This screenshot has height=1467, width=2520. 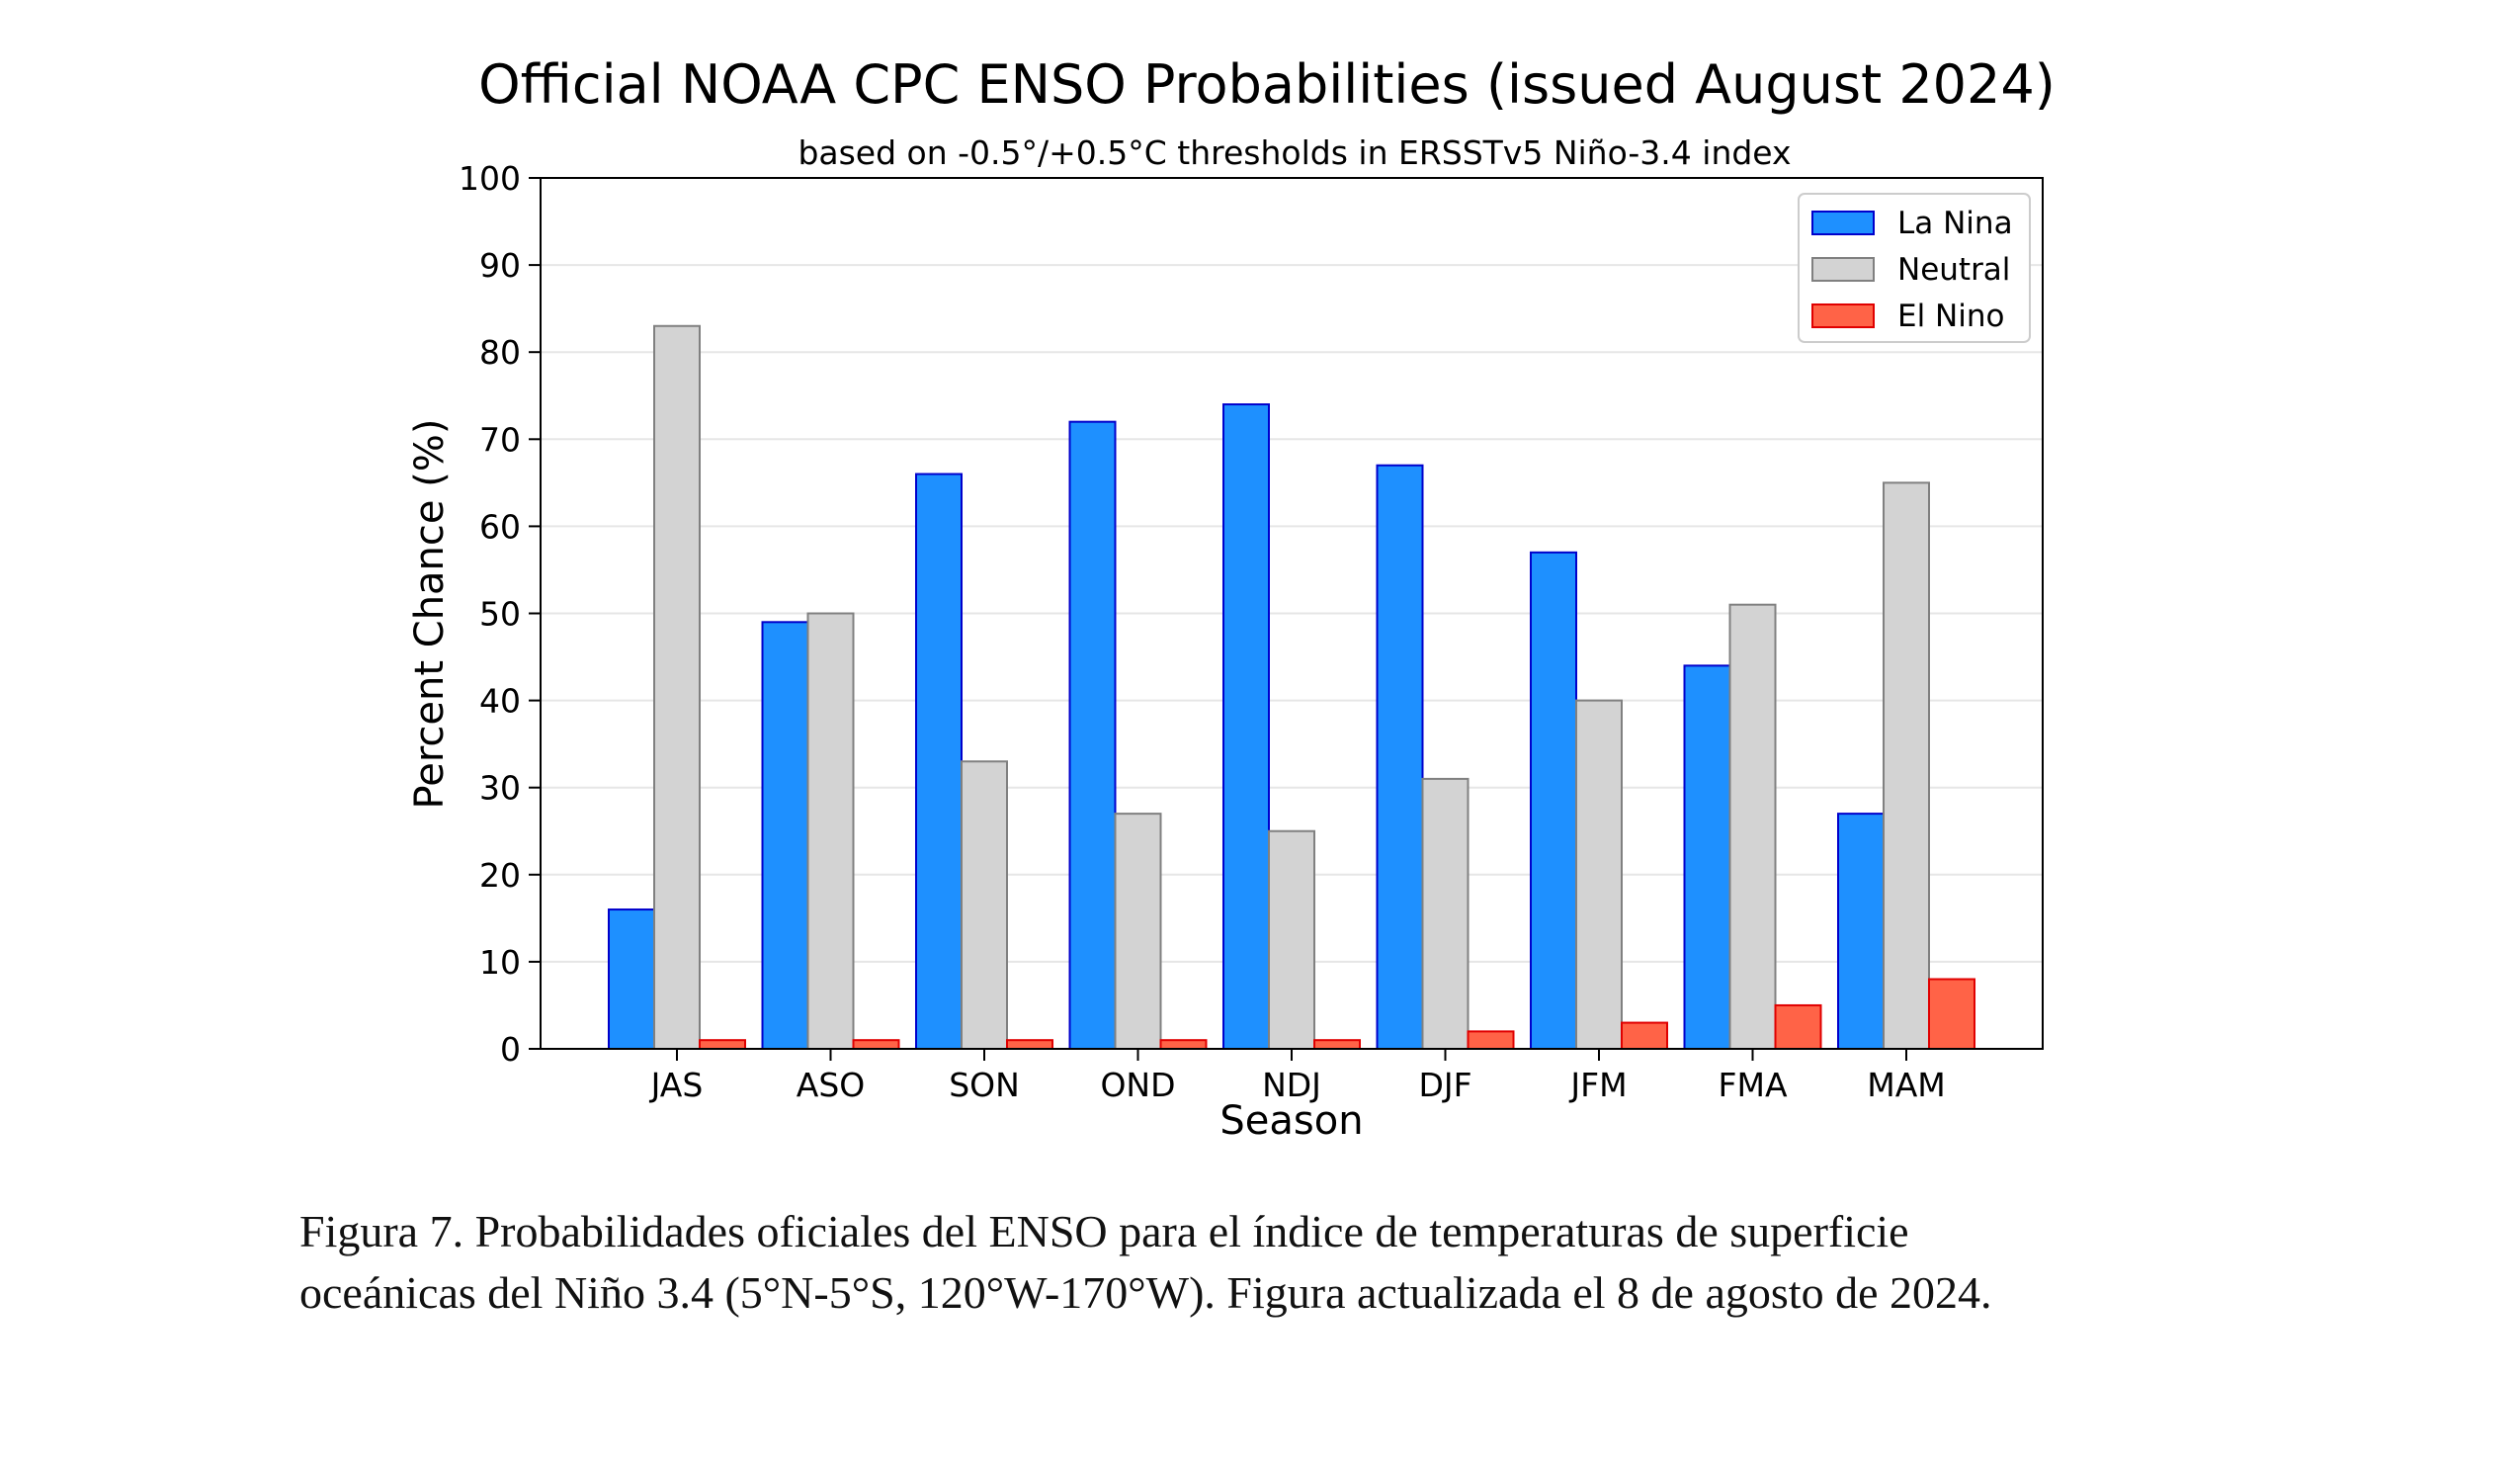 What do you see at coordinates (1291, 1085) in the screenshot?
I see `x-tick-label: NDJ` at bounding box center [1291, 1085].